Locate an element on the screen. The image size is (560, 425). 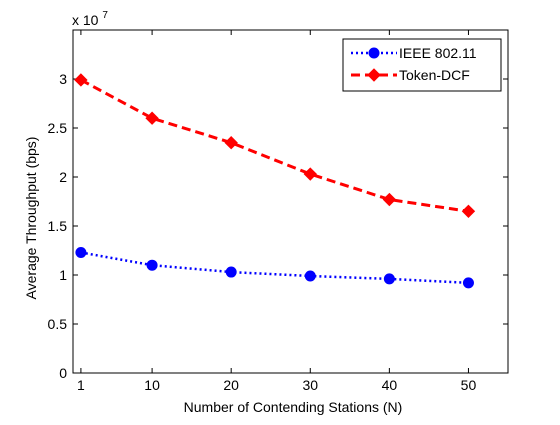
x-tick-label: 20 is located at coordinates (231, 385).